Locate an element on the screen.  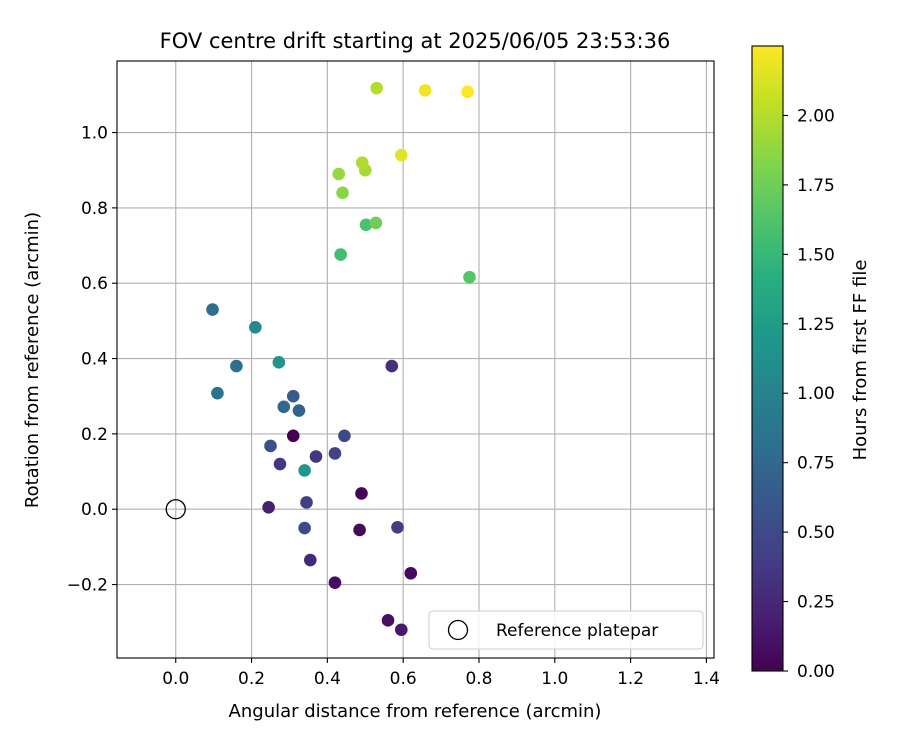
x-tick-label: 1.2 is located at coordinates (630, 679).